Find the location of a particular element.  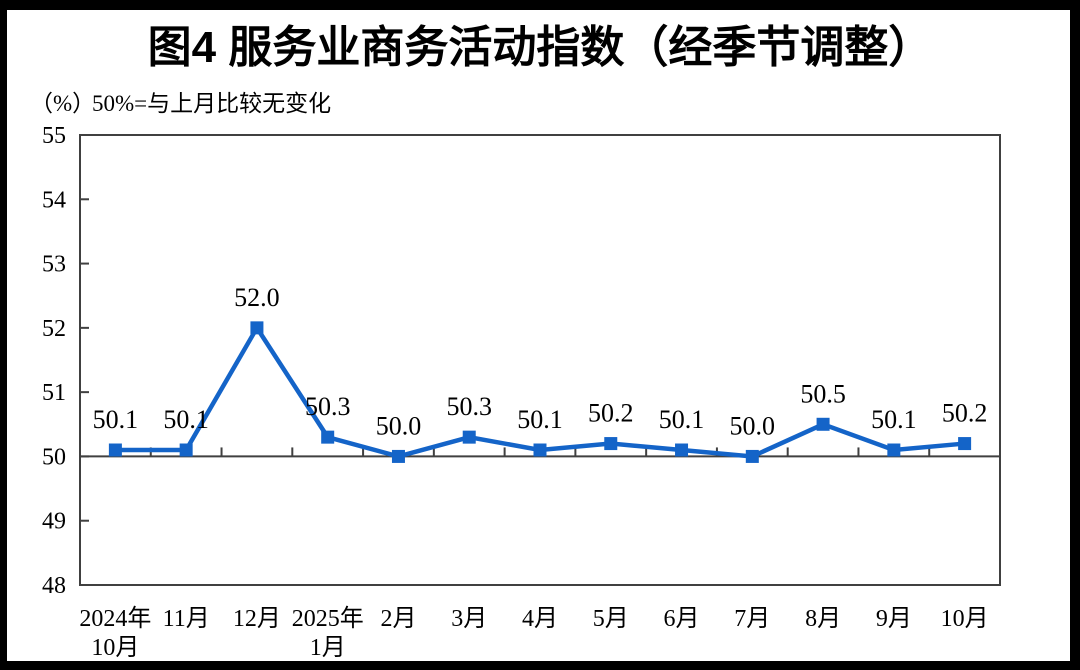

x-tick-label: 4月 is located at coordinates (540, 619).